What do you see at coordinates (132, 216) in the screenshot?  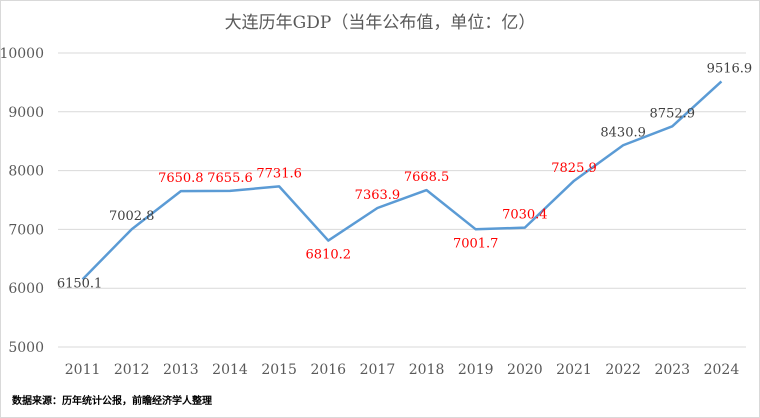 I see `data-label: 7002.8` at bounding box center [132, 216].